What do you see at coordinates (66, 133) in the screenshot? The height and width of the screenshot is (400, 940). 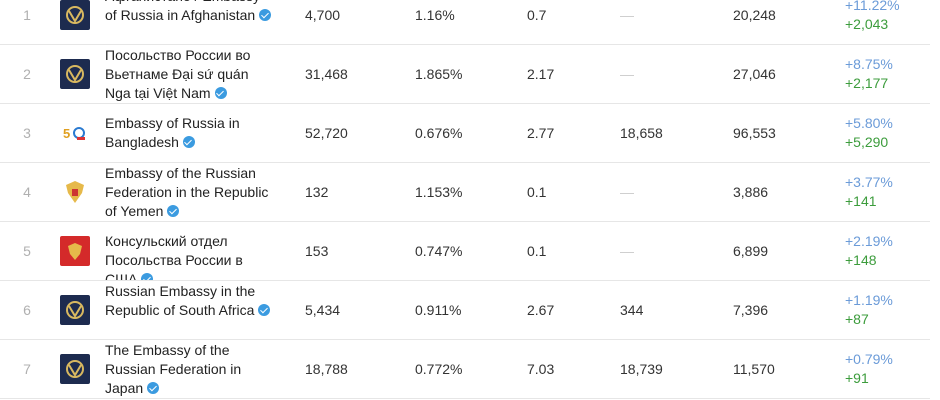 I see `svg-text: 5` at bounding box center [66, 133].